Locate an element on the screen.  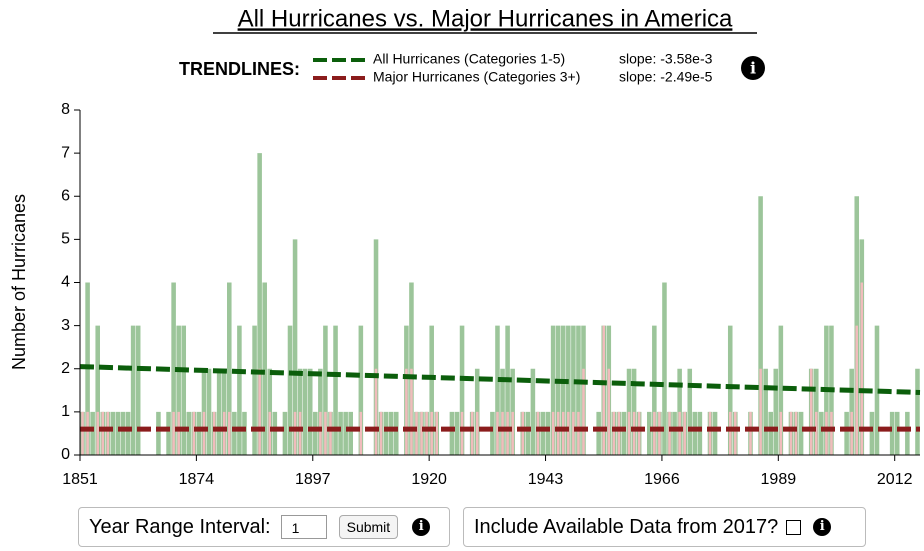
trendline is located at coordinates (500, 379).